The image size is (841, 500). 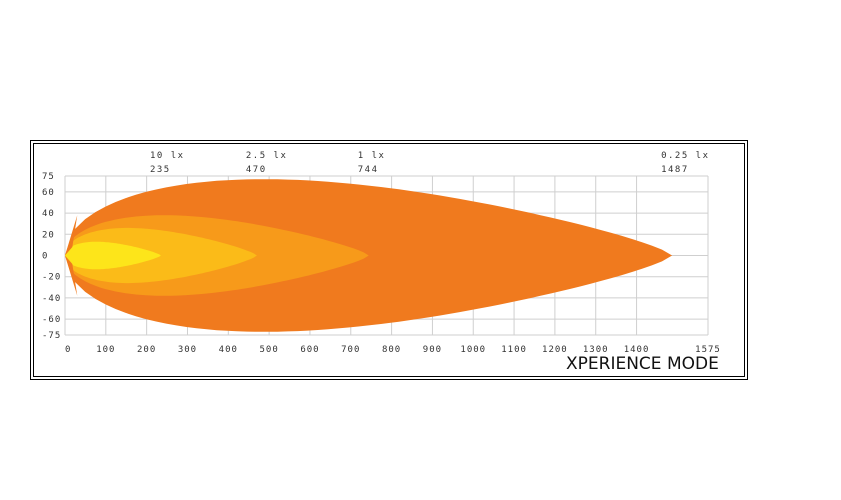 What do you see at coordinates (51, 256) in the screenshot?
I see `y-tick-labels: 75 60 40 20 0 -20 -40 -60 -75` at bounding box center [51, 256].